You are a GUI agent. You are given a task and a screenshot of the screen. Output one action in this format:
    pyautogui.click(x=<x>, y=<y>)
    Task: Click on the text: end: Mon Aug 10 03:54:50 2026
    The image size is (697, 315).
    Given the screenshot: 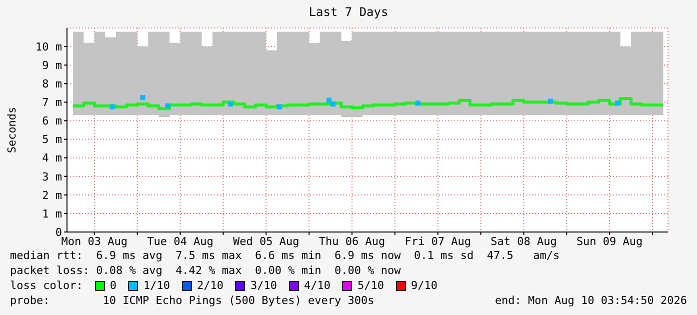 What is the action you would take?
    pyautogui.click(x=590, y=300)
    